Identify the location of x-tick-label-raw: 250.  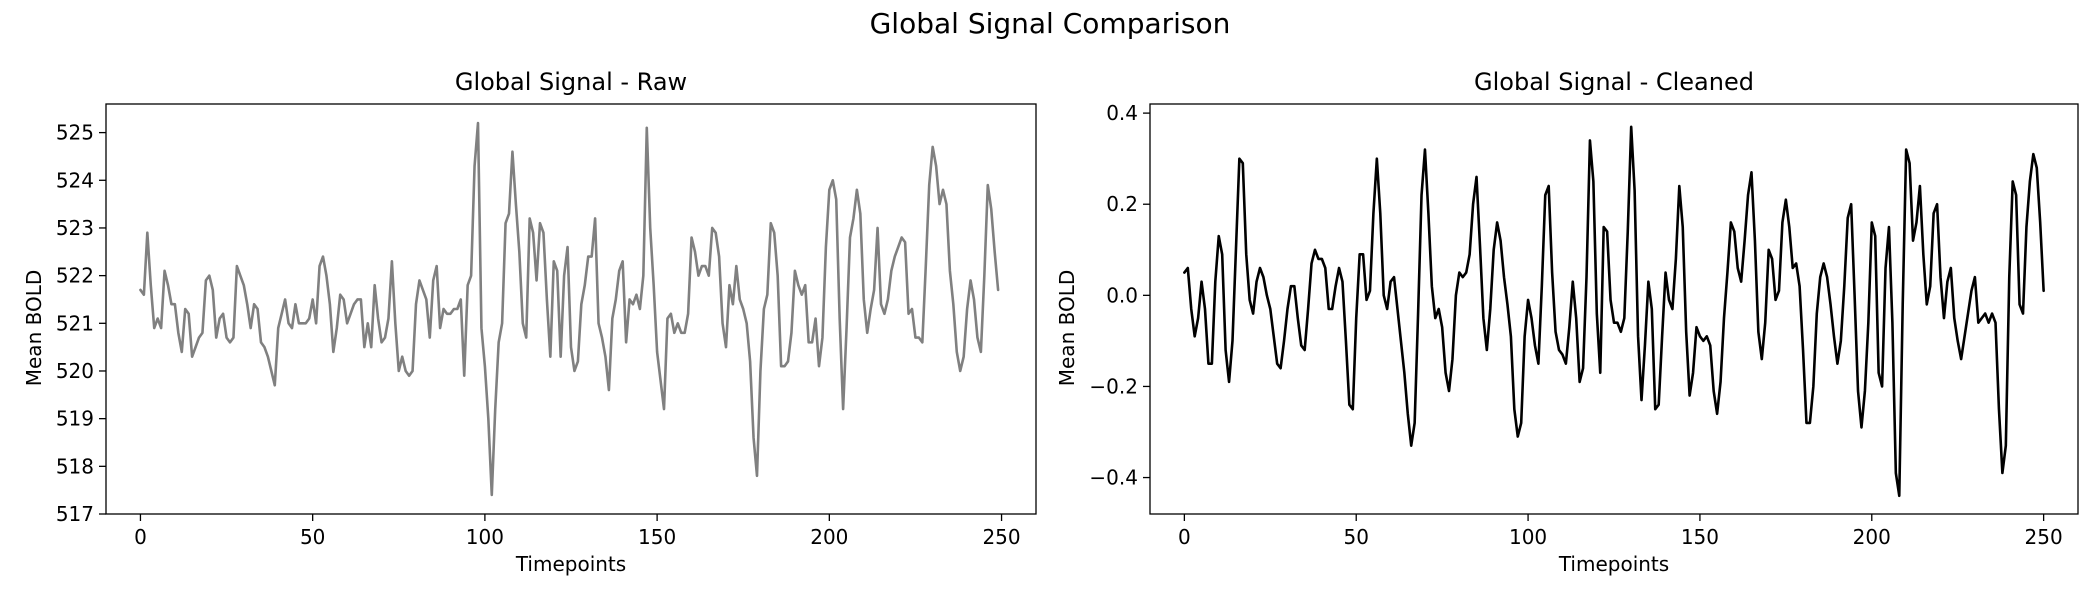
(1001, 537).